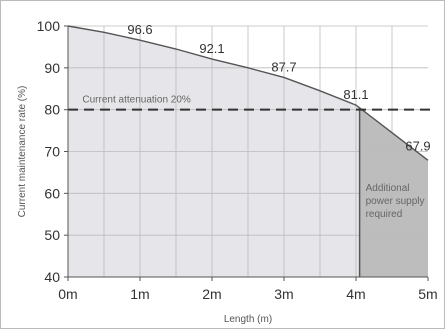 The image size is (445, 334). Describe the element at coordinates (52, 152) in the screenshot. I see `y-tick-label: 70` at that location.